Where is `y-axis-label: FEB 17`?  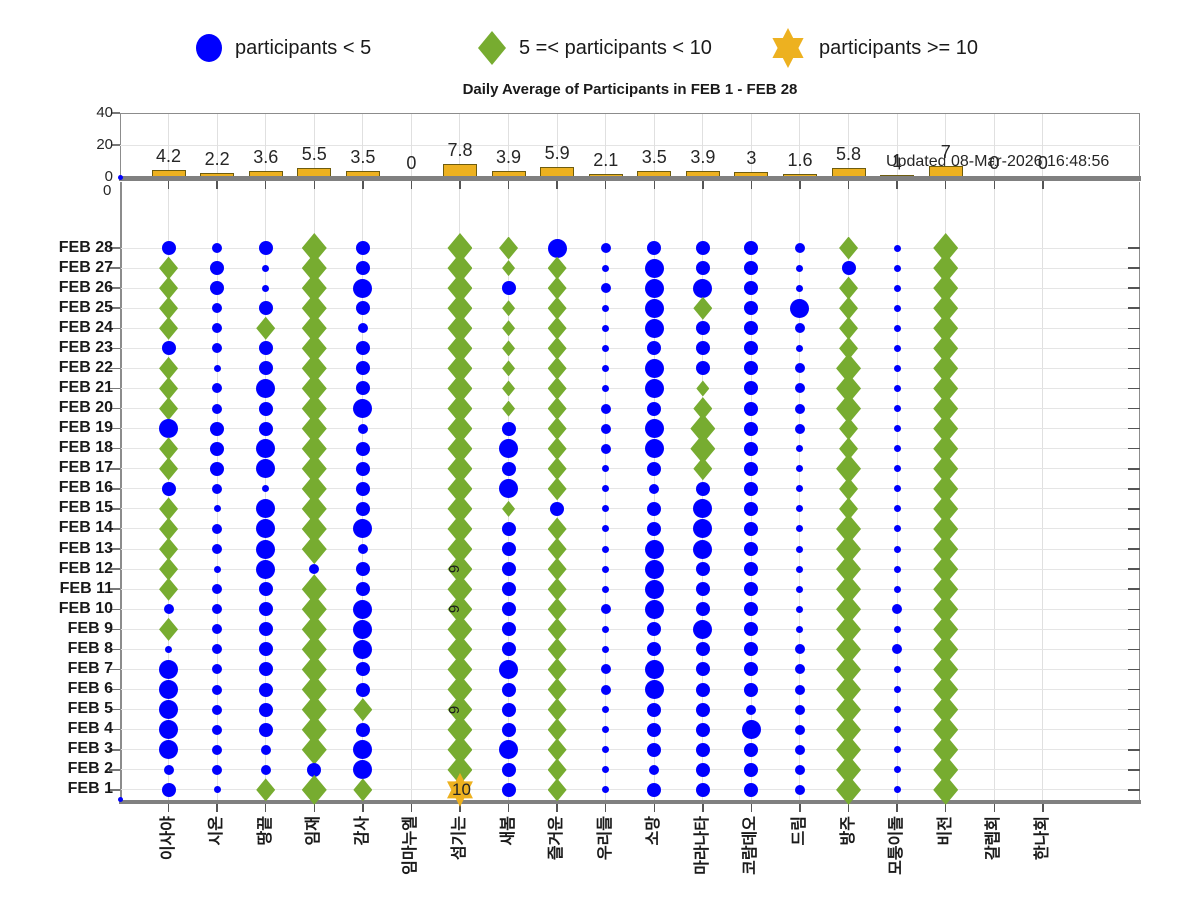
y-axis-label: FEB 17 is located at coordinates (85, 468).